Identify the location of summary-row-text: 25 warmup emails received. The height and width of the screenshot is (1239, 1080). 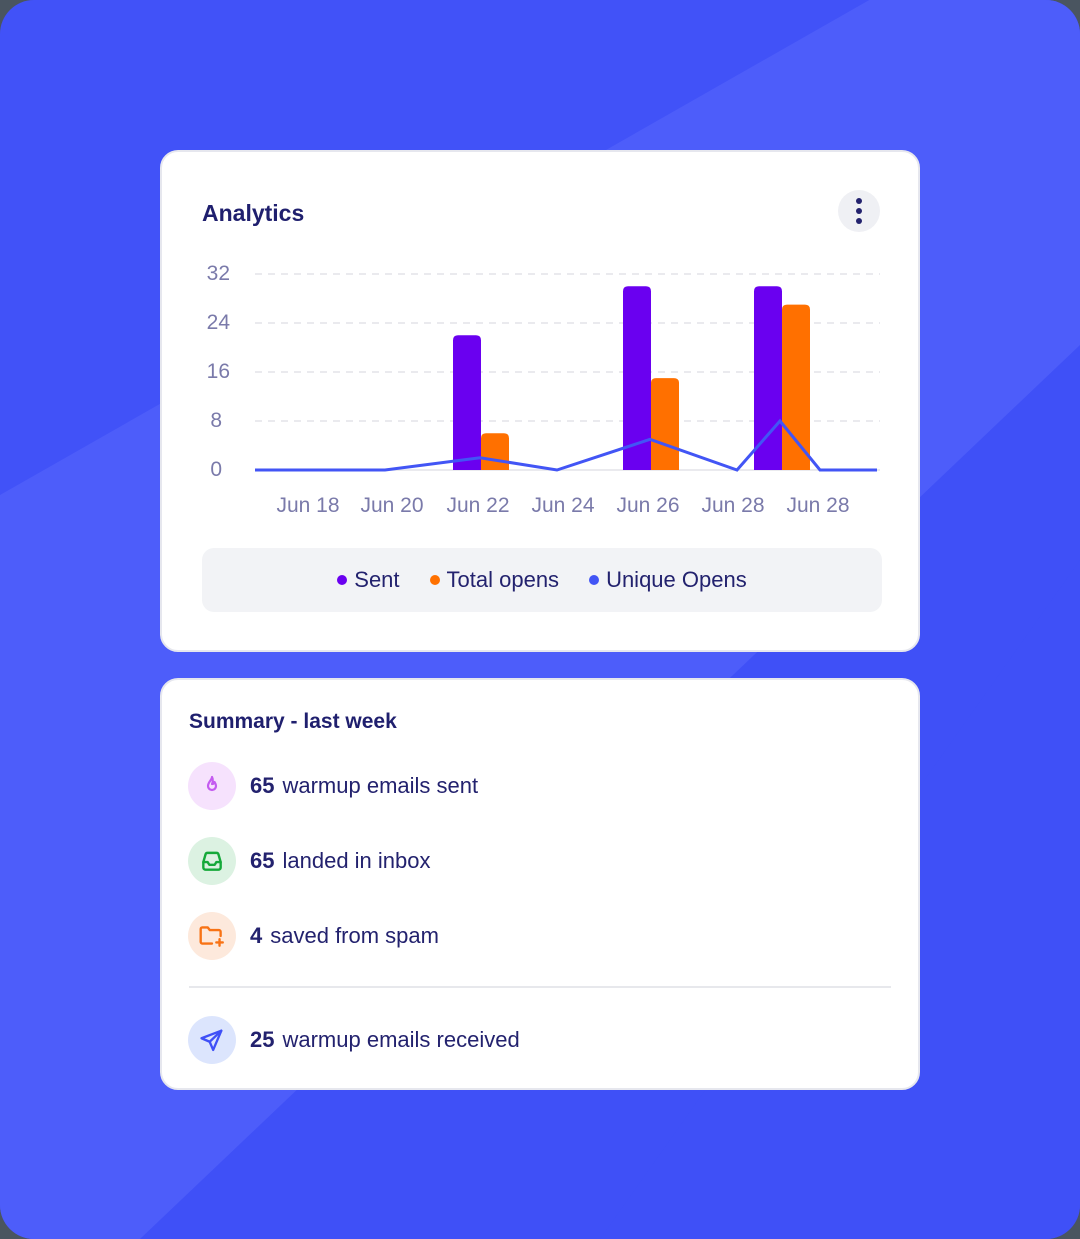
(385, 1040).